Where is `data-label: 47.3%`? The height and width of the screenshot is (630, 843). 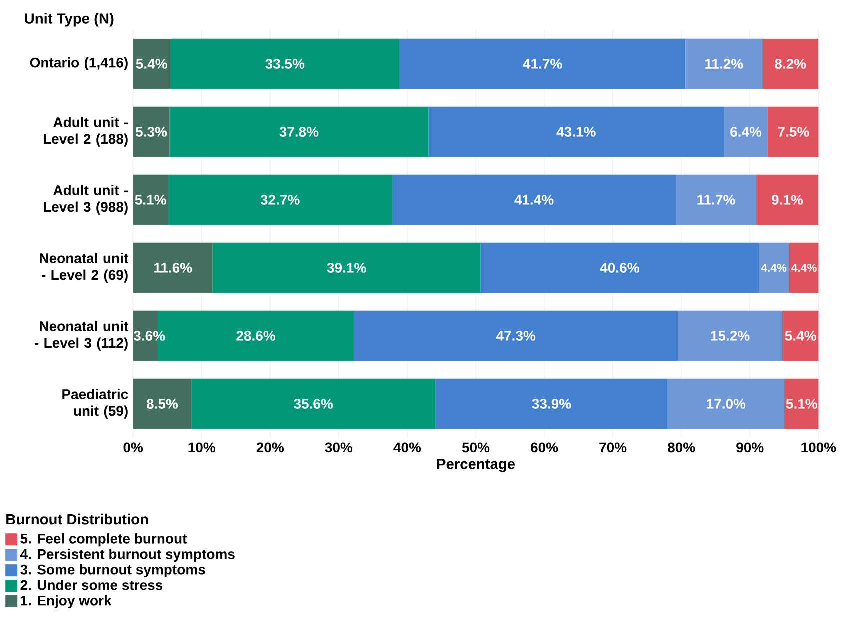
data-label: 47.3% is located at coordinates (516, 336).